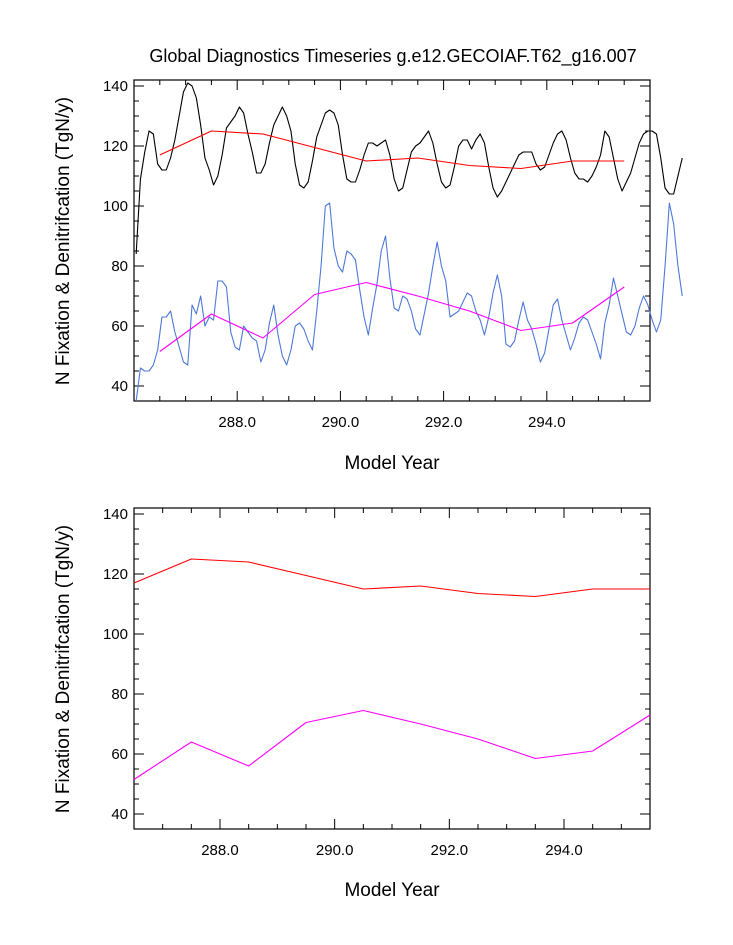 This screenshot has width=733, height=945. Describe the element at coordinates (115, 514) in the screenshot. I see `bottom-y-tick-label: 140` at that location.